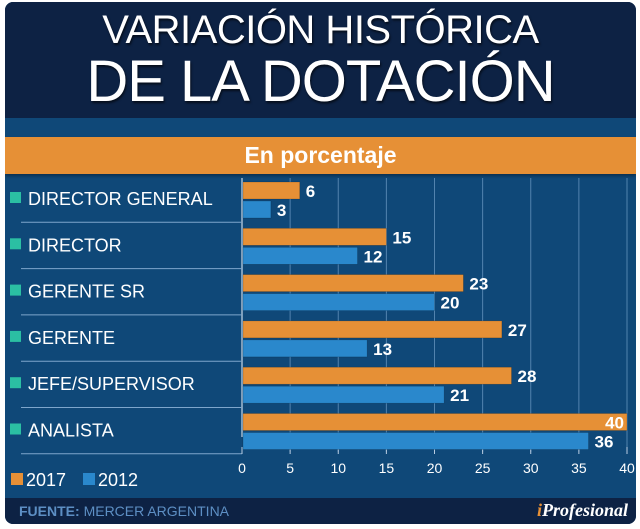 Image resolution: width=640 pixels, height=529 pixels. What do you see at coordinates (310, 191) in the screenshot?
I see `data-label: 6` at bounding box center [310, 191].